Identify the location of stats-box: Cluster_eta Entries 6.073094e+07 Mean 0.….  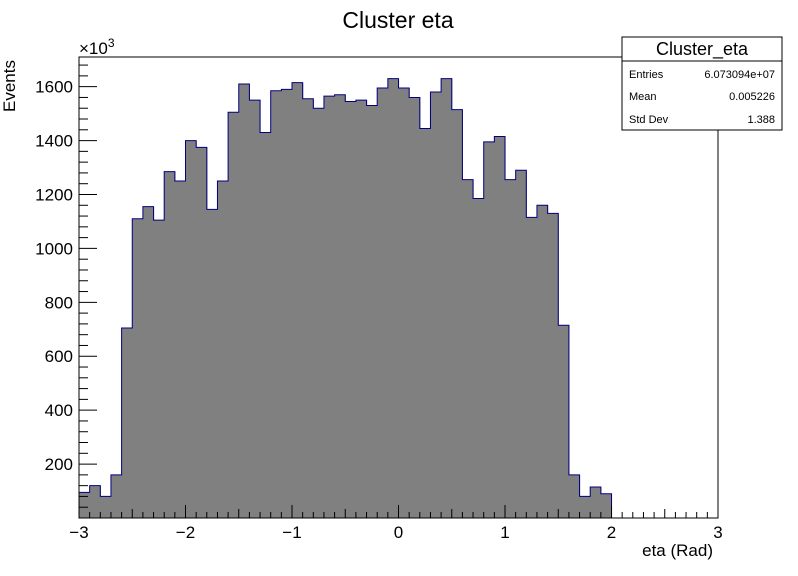
(702, 83).